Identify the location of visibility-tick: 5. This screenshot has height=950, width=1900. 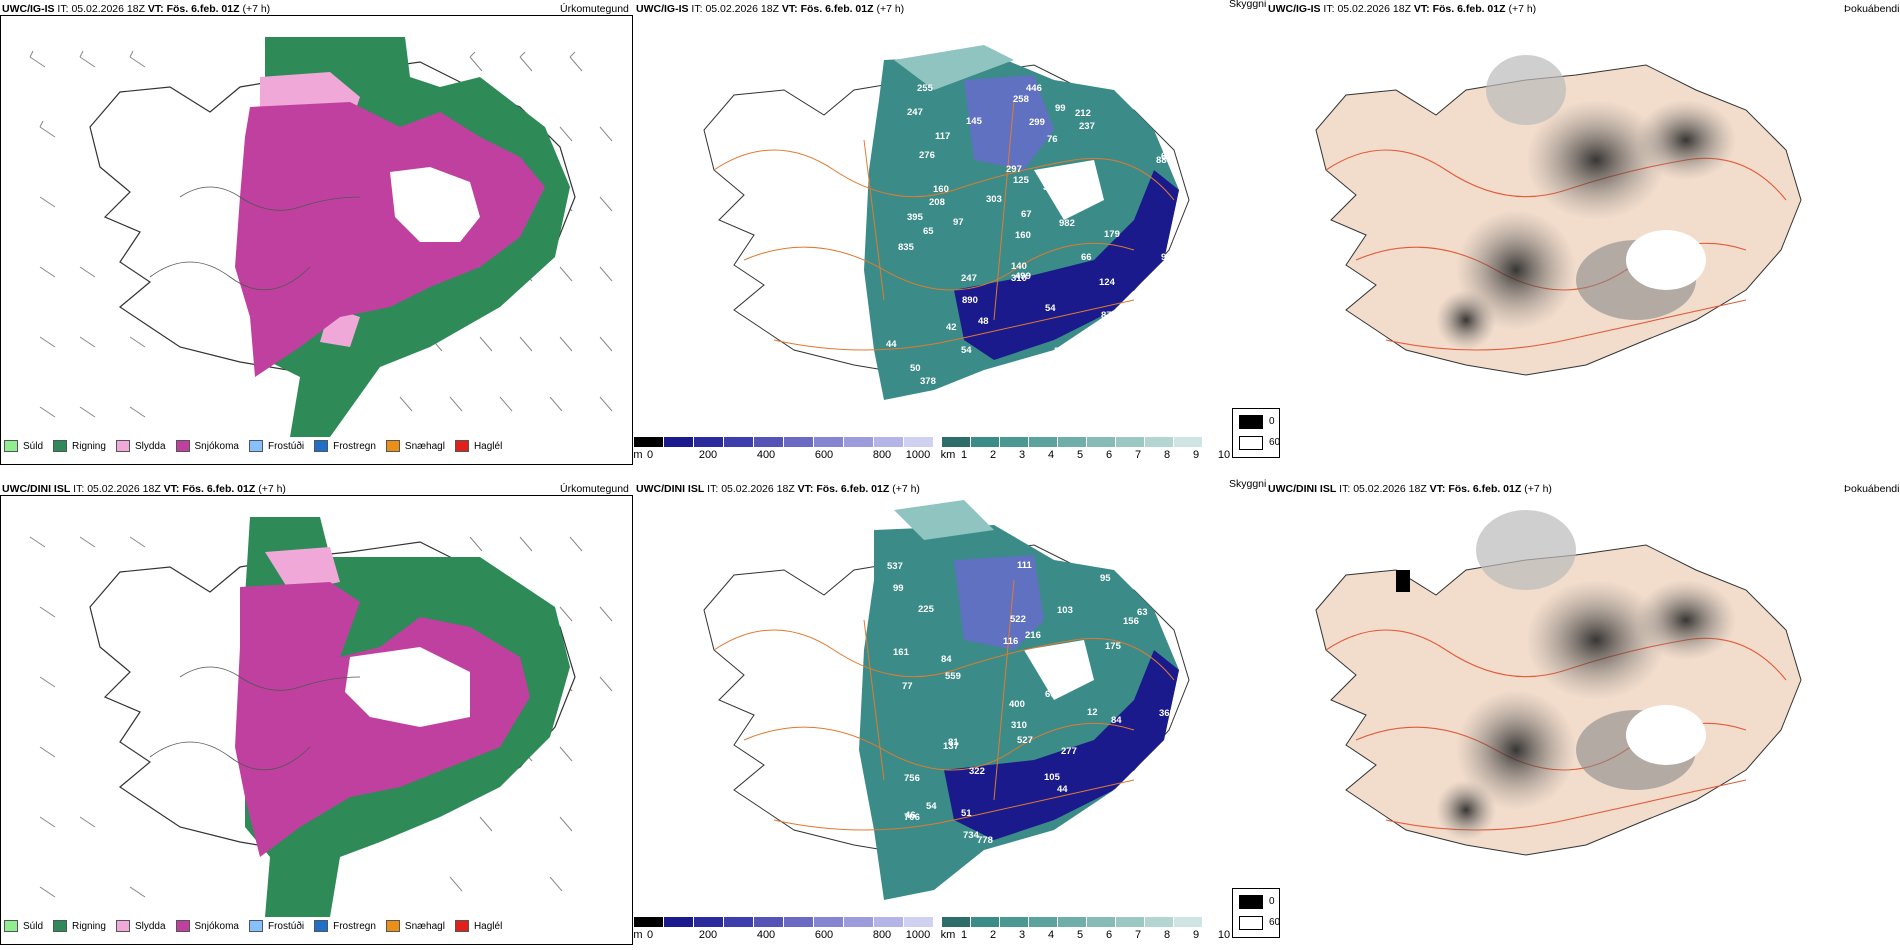
(1080, 455).